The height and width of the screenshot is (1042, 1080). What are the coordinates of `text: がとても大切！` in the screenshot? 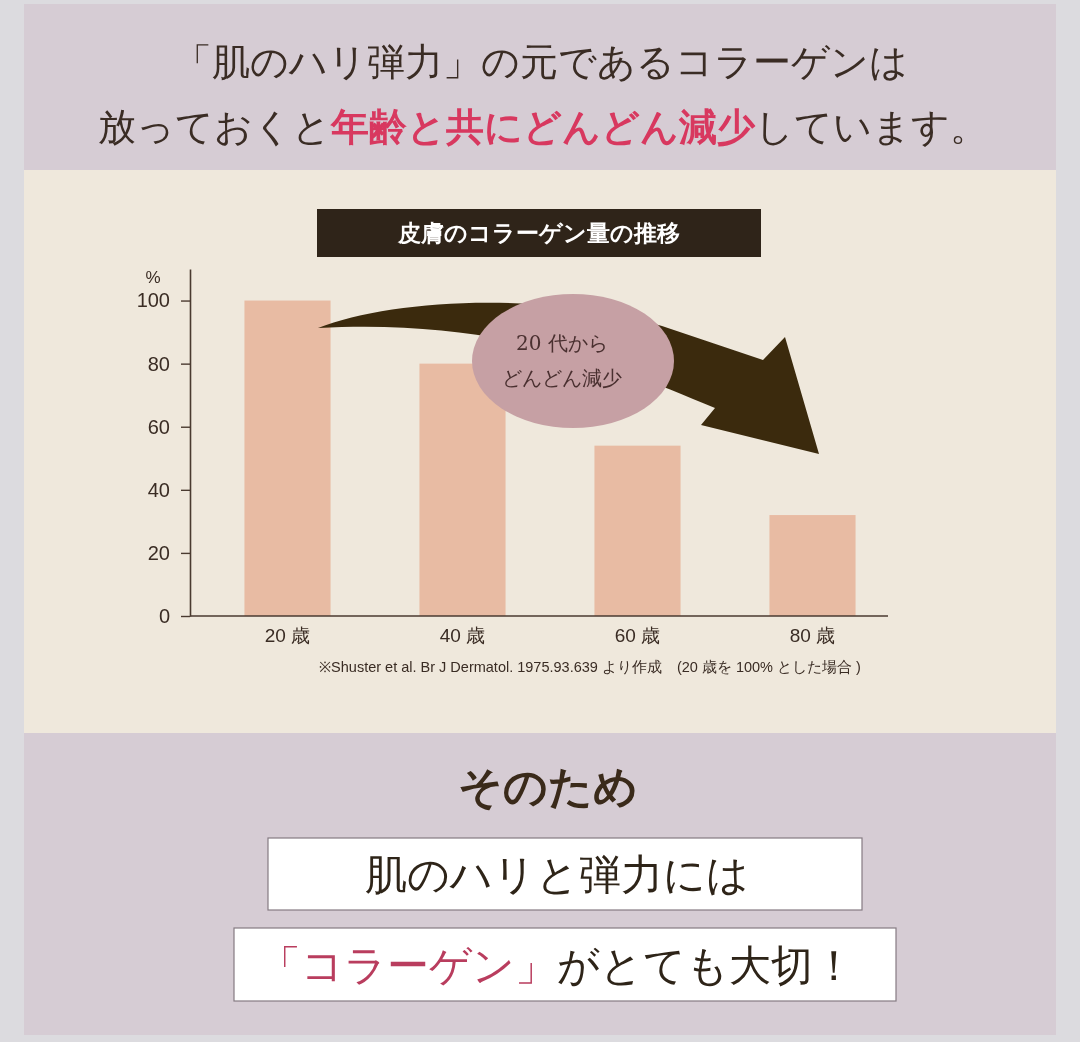 It's located at (706, 965).